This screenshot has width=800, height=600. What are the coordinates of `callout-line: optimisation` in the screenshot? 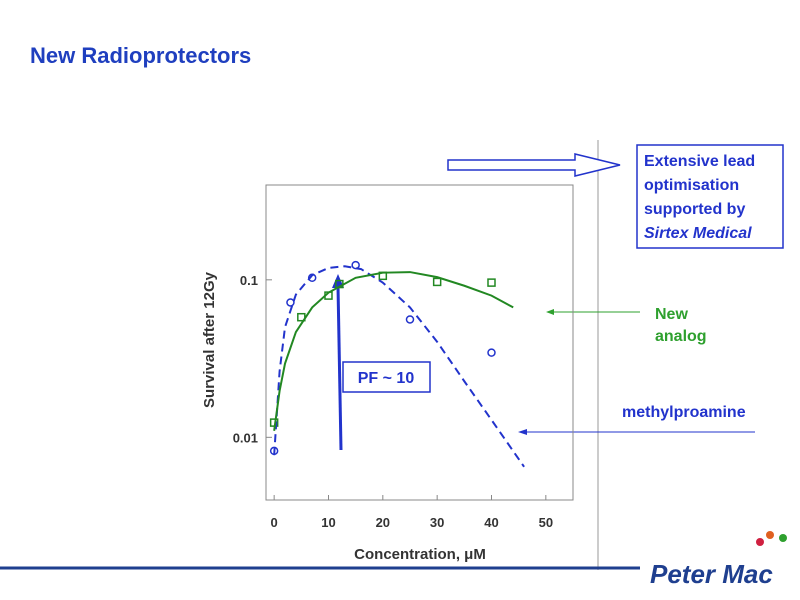 It's located at (691, 185).